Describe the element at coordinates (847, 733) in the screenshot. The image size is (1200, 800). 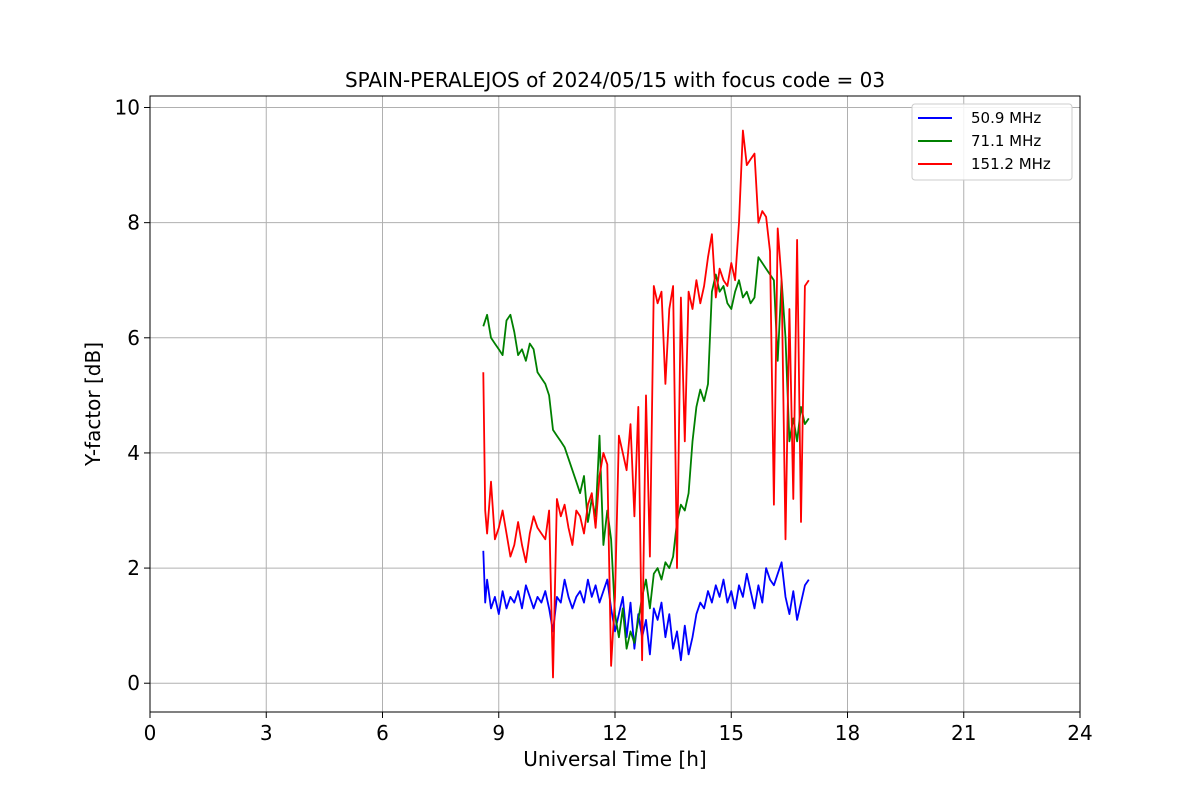
I see `x-tick-label: 18` at that location.